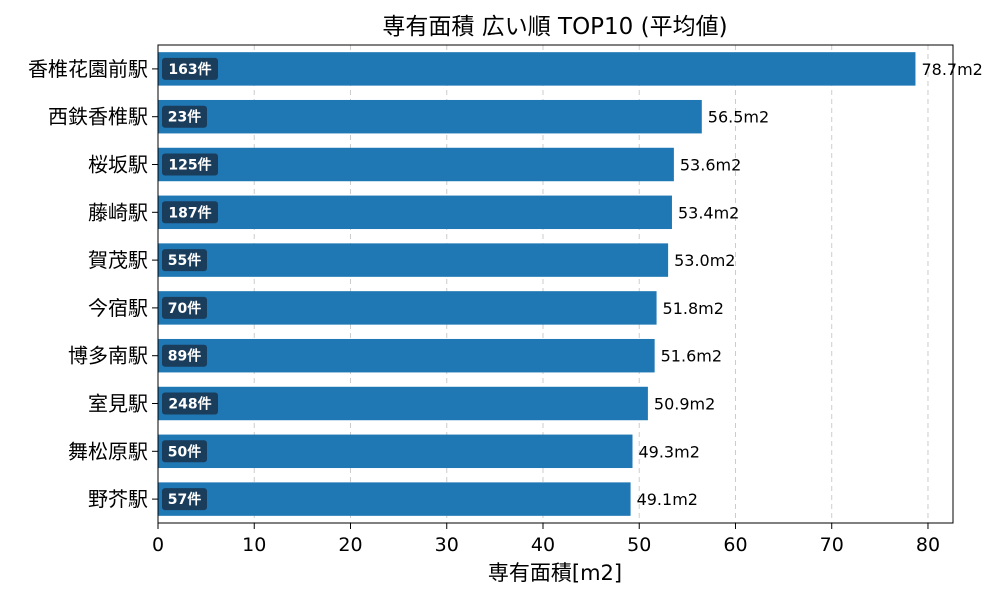  I want to click on value-label: 78.7m2, so click(951, 69).